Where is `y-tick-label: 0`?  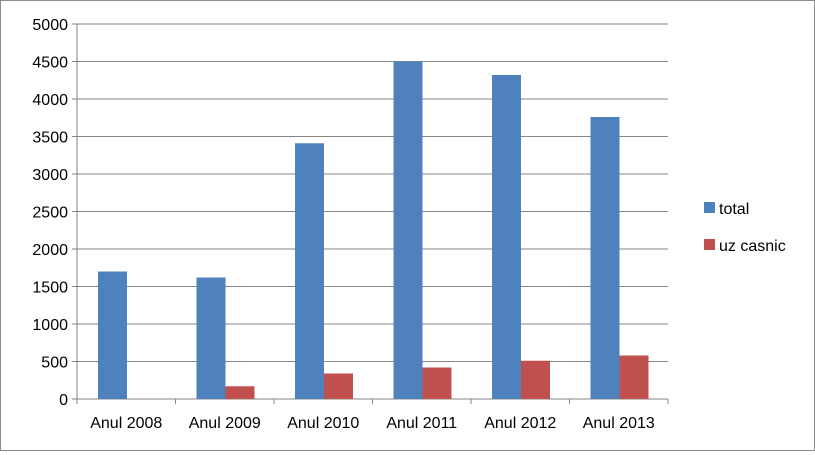 y-tick-label: 0 is located at coordinates (63, 400).